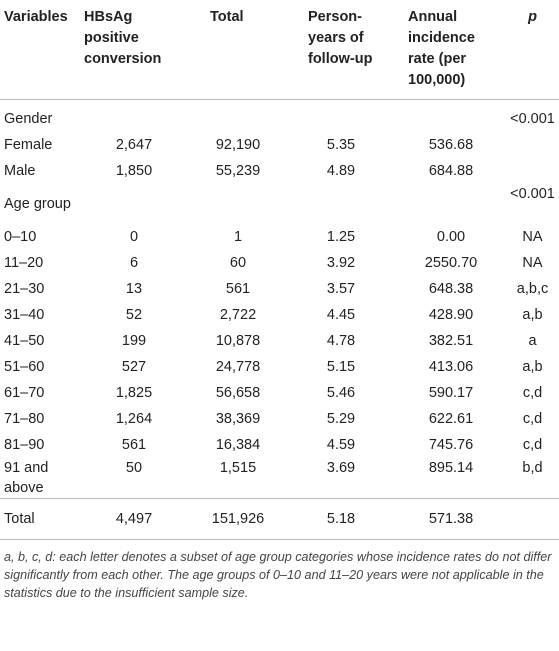 This screenshot has width=559, height=651. Describe the element at coordinates (341, 144) in the screenshot. I see `cell-person-years: 5.35` at that location.